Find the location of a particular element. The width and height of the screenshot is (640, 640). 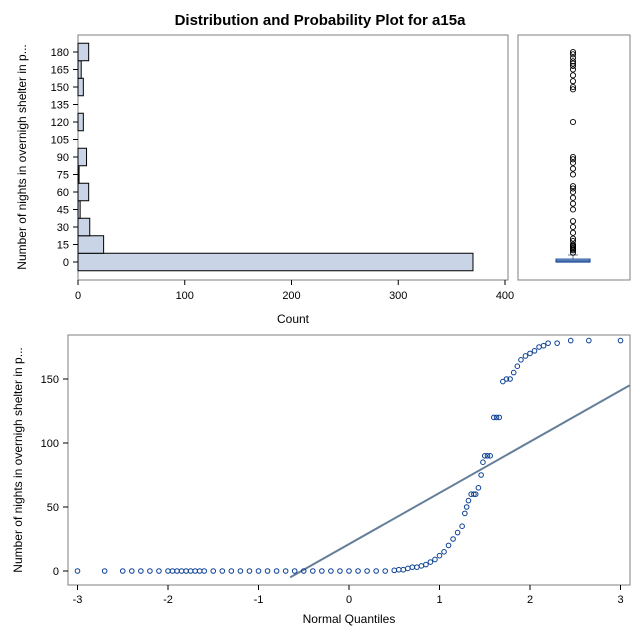

boxplot-frame is located at coordinates (574, 157).